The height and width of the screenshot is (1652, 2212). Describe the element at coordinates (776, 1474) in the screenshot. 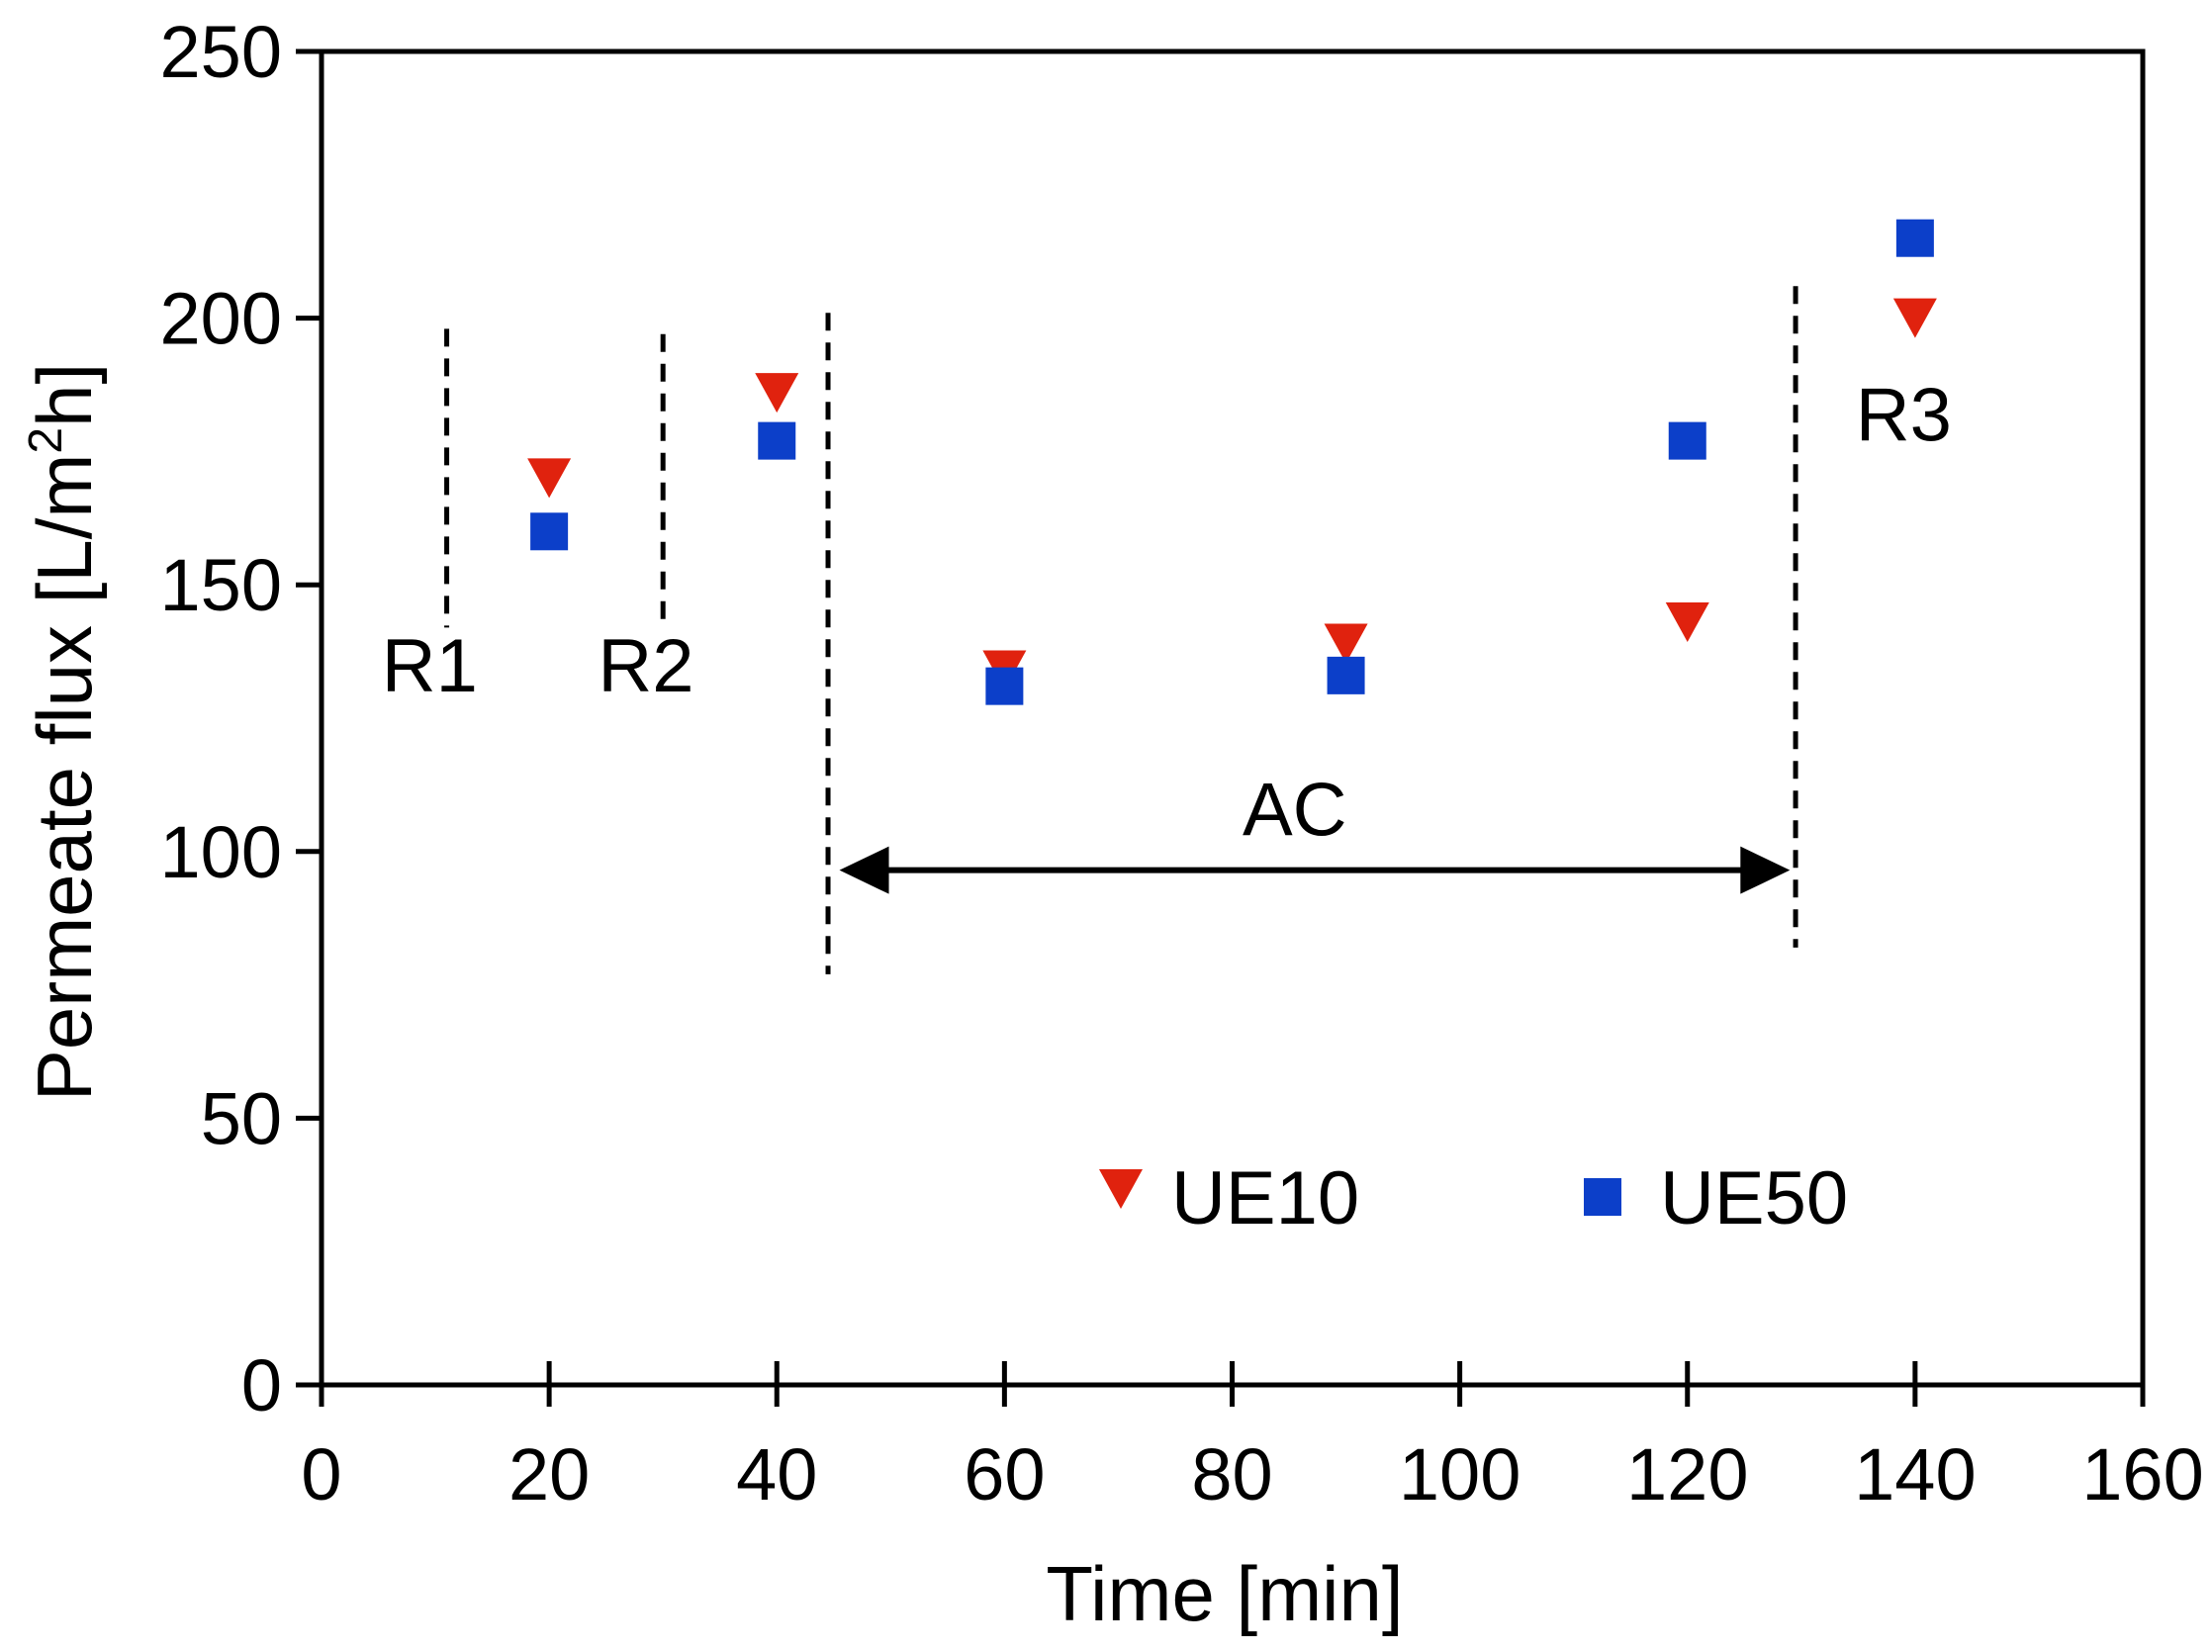

I see `x-tick-label: 40` at that location.